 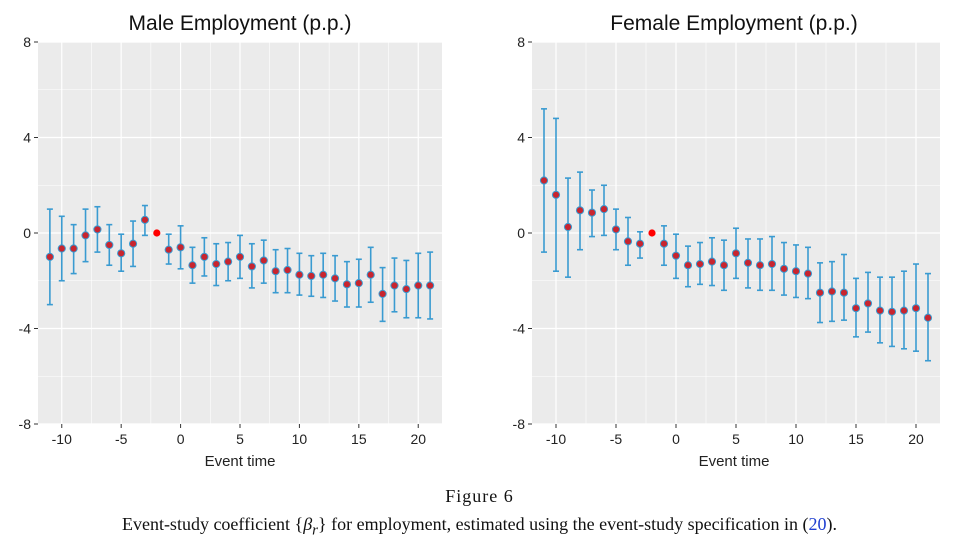 What do you see at coordinates (62, 439) in the screenshot?
I see `x-tick-label: -10` at bounding box center [62, 439].